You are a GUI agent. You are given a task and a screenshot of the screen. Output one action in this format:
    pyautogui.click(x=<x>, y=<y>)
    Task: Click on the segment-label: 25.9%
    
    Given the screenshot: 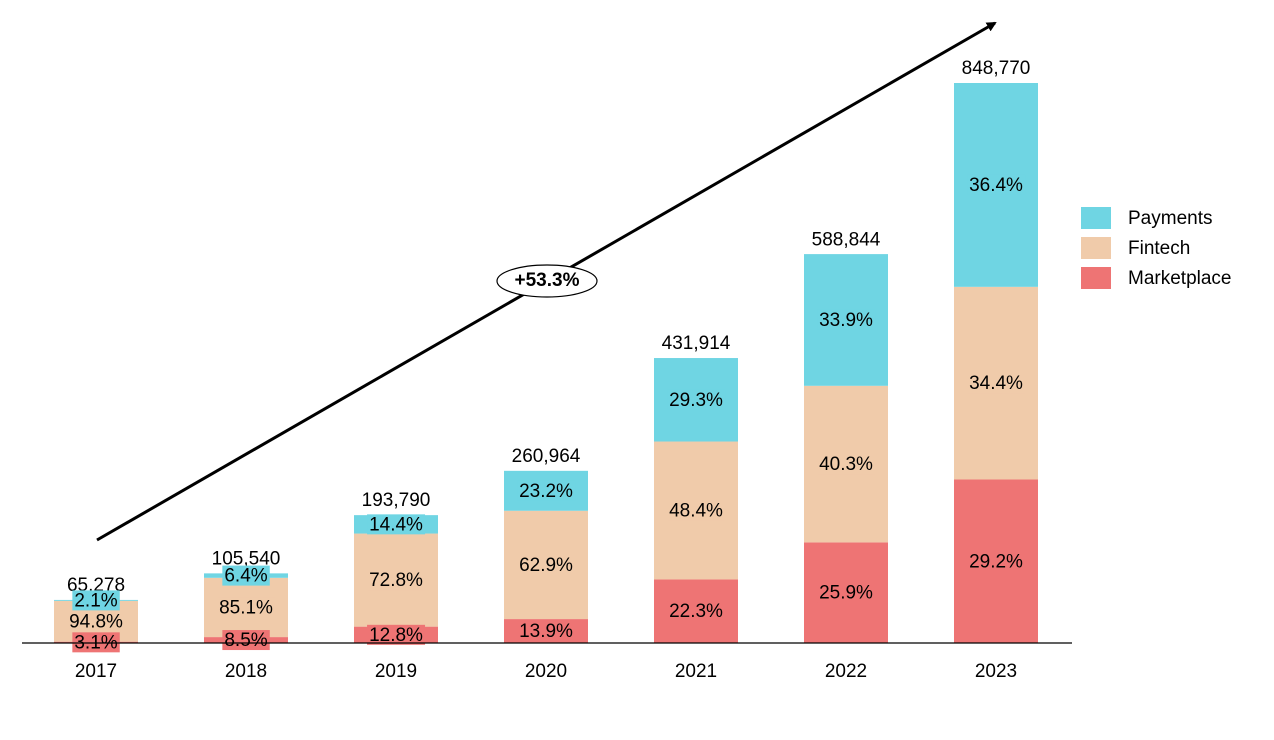 What is the action you would take?
    pyautogui.click(x=846, y=593)
    